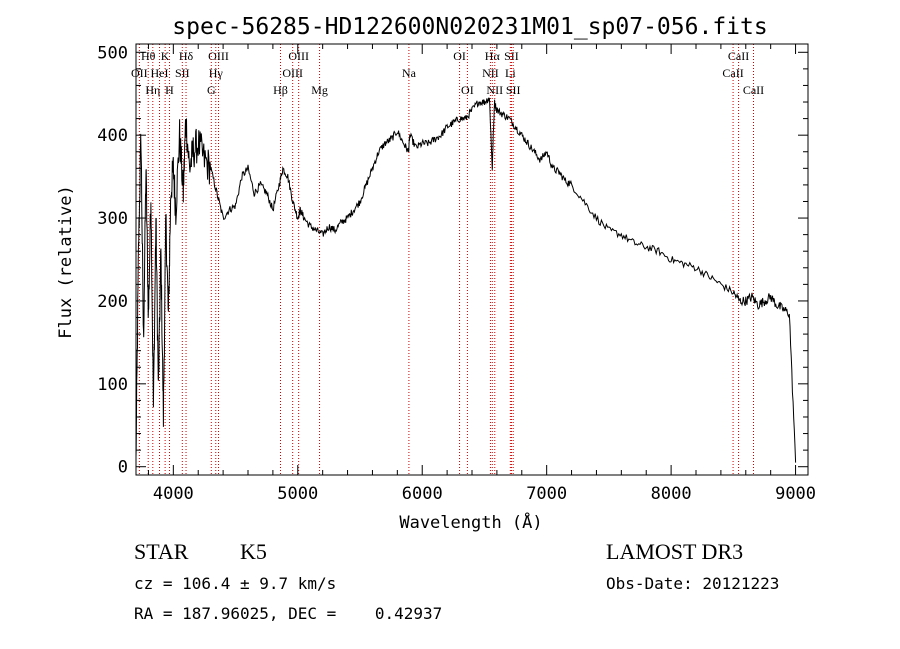 The width and height of the screenshot is (900, 649). I want to click on x-tick-label: 8000, so click(671, 494).